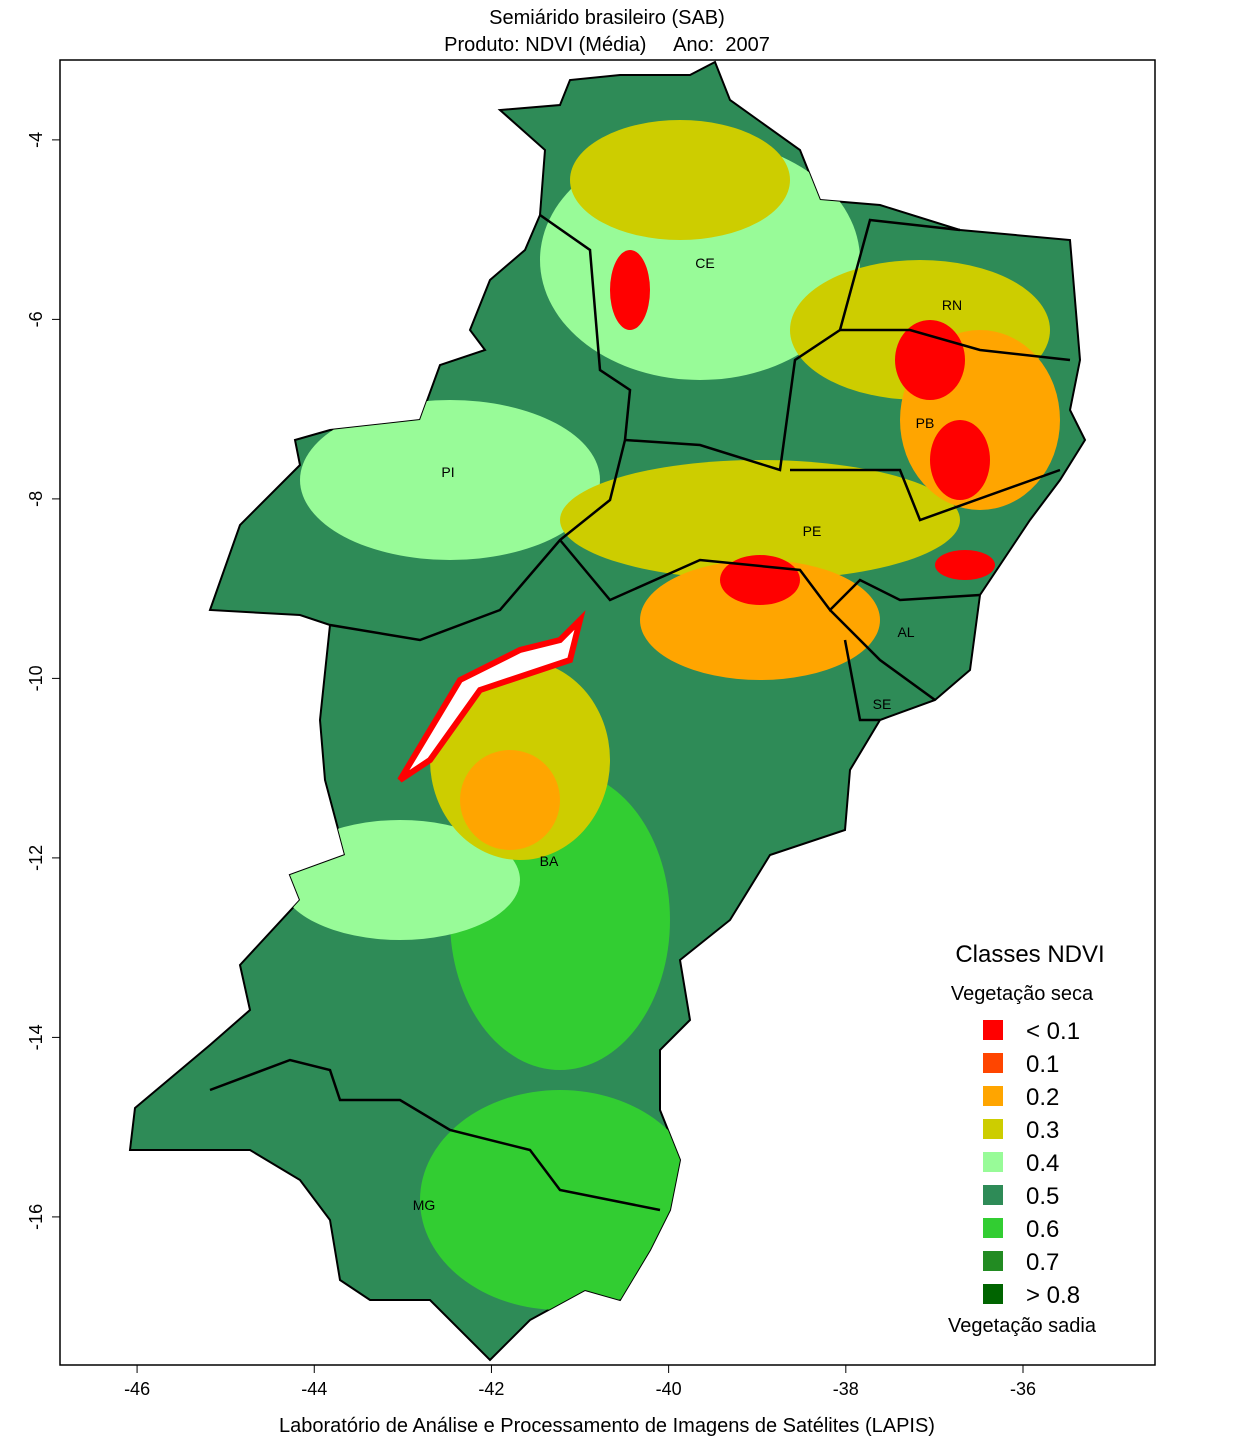 The height and width of the screenshot is (1440, 1240). Describe the element at coordinates (952, 305) in the screenshot. I see `state-label: RN` at that location.